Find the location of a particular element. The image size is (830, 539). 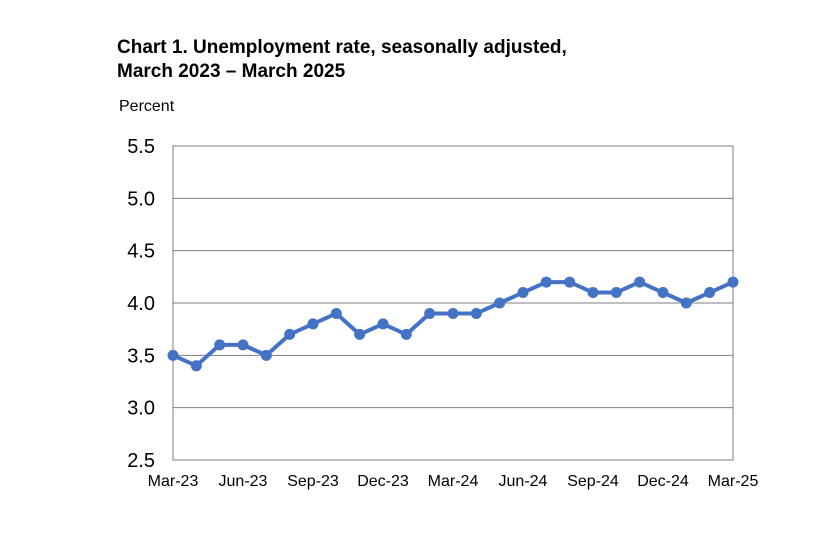

y-tick-label: 4.5 is located at coordinates (141, 252).